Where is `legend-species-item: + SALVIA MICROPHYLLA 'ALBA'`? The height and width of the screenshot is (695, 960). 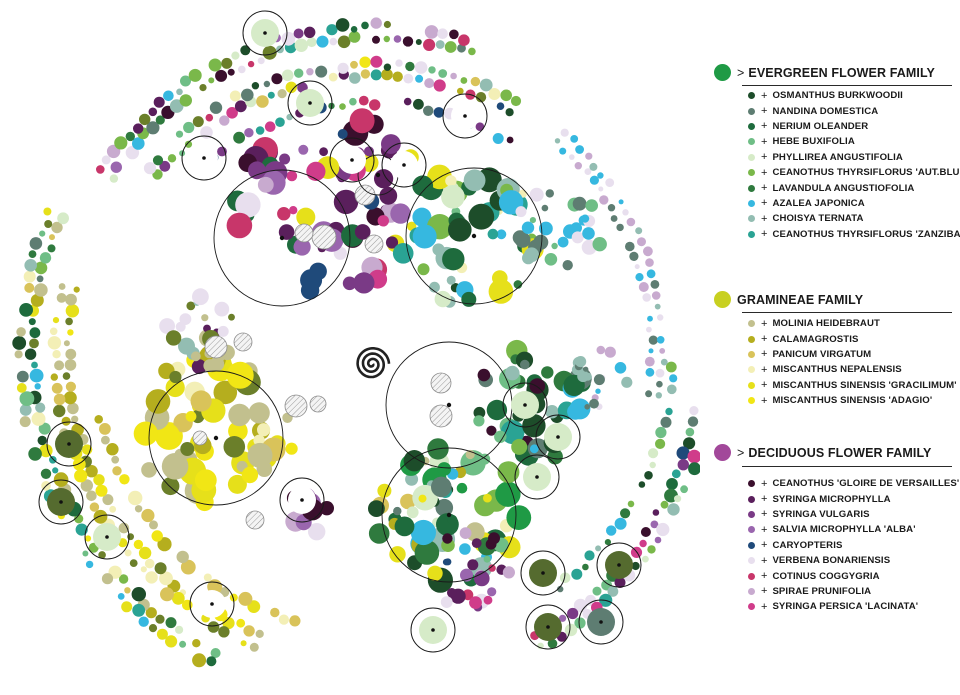
legend-species-item: + SALVIA MICROPHYLLA 'ALBA' is located at coordinates (853, 529).